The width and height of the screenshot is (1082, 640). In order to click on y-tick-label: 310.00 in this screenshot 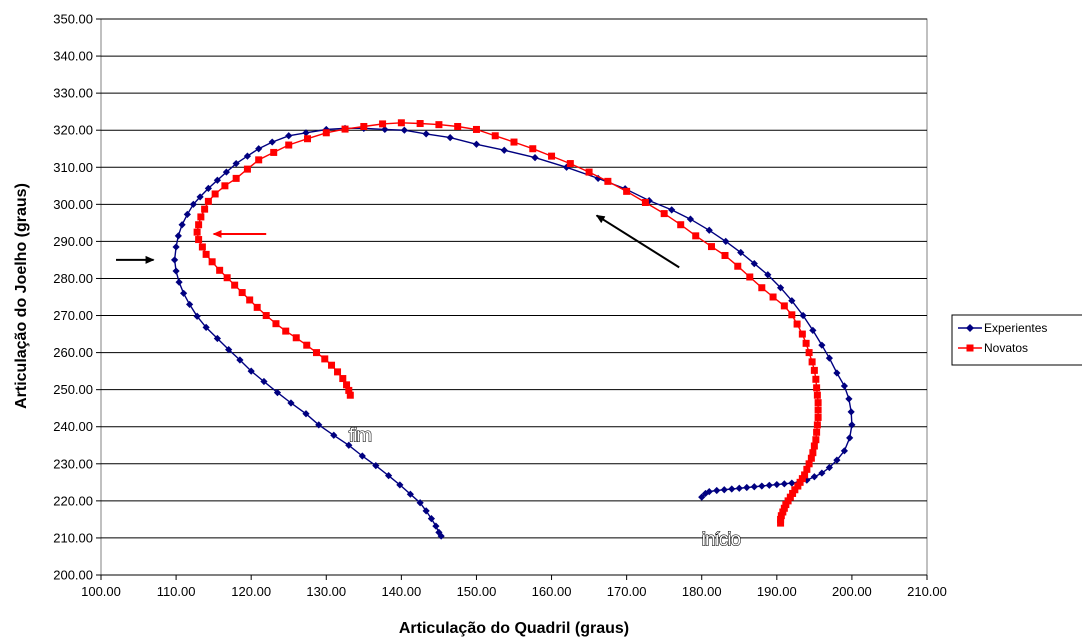, I will do `click(73, 167)`.